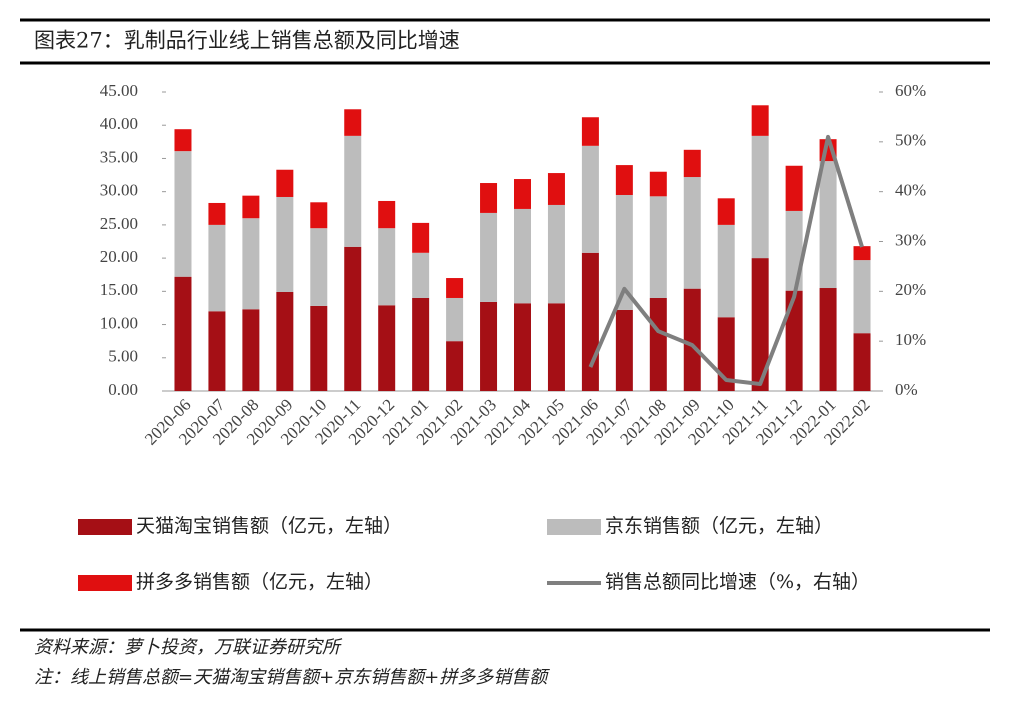 This screenshot has height=715, width=1012. I want to click on line-series, so click(726, 260).